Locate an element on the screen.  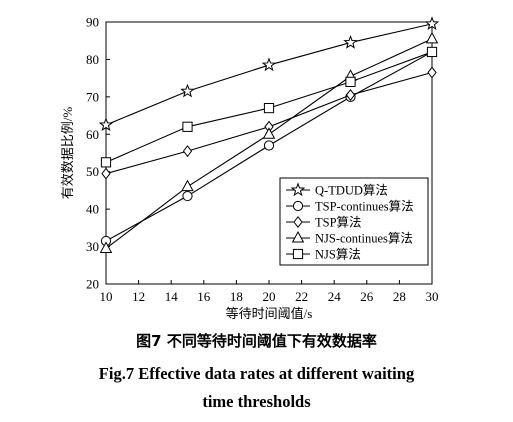
y-axis-label: 有效数据比例/% is located at coordinates (67, 153).